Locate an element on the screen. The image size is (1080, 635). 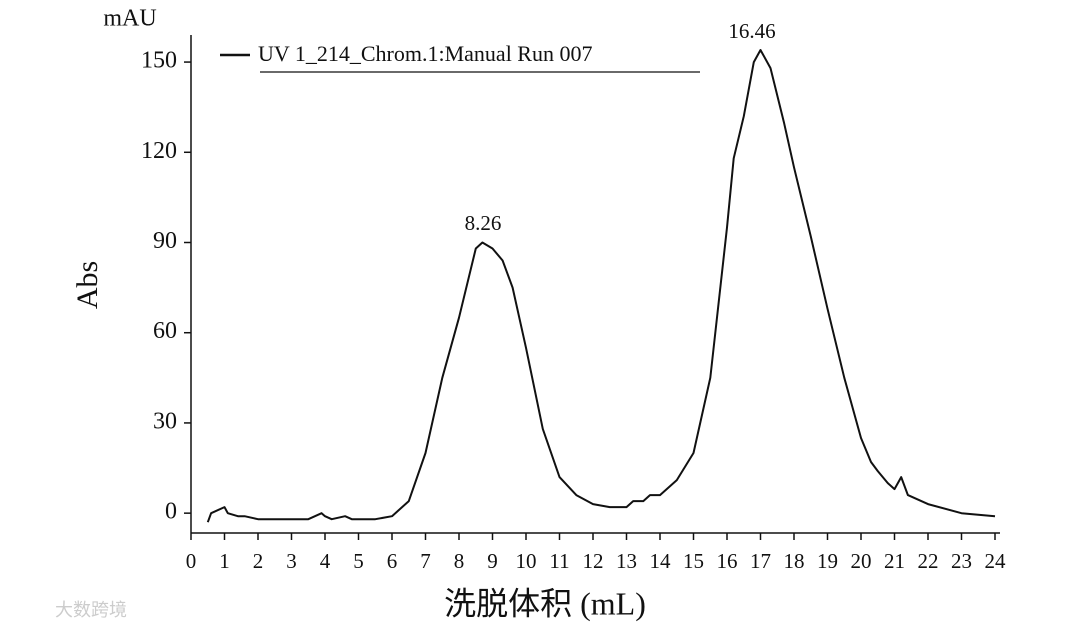
y-tick-label: 90 is located at coordinates (165, 241).